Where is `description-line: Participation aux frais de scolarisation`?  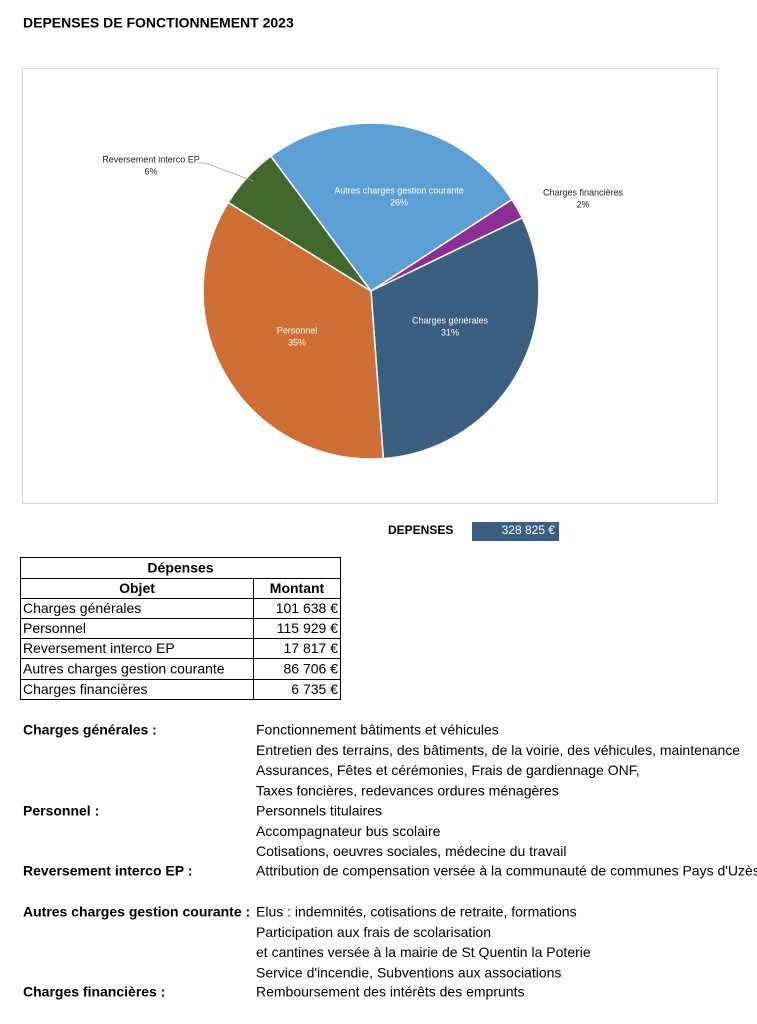 description-line: Participation aux frais de scolarisation is located at coordinates (373, 932).